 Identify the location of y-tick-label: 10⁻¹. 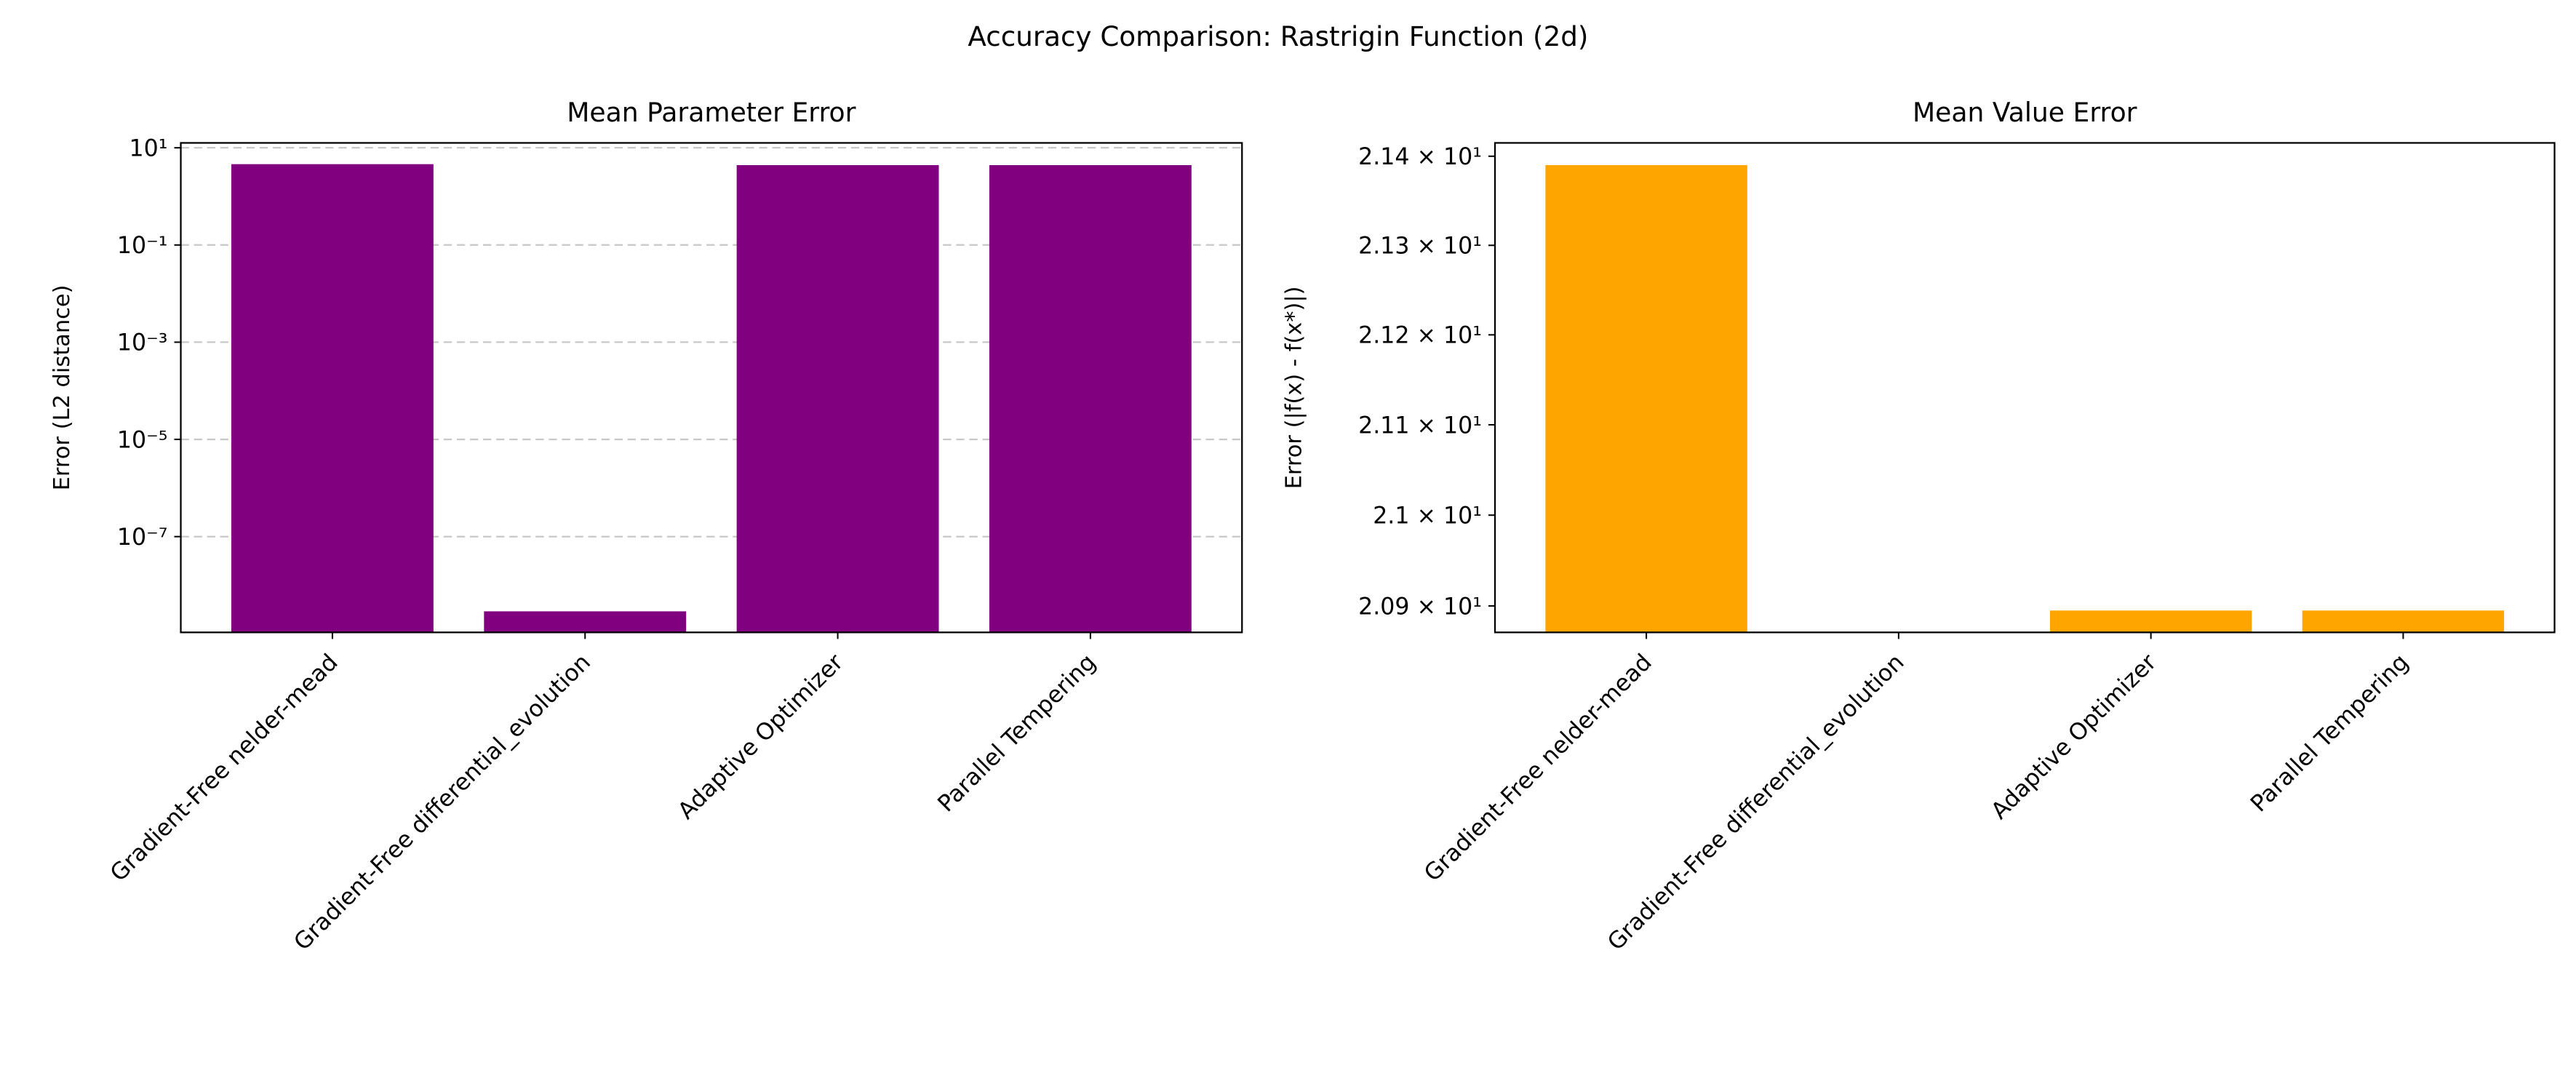
(142, 246).